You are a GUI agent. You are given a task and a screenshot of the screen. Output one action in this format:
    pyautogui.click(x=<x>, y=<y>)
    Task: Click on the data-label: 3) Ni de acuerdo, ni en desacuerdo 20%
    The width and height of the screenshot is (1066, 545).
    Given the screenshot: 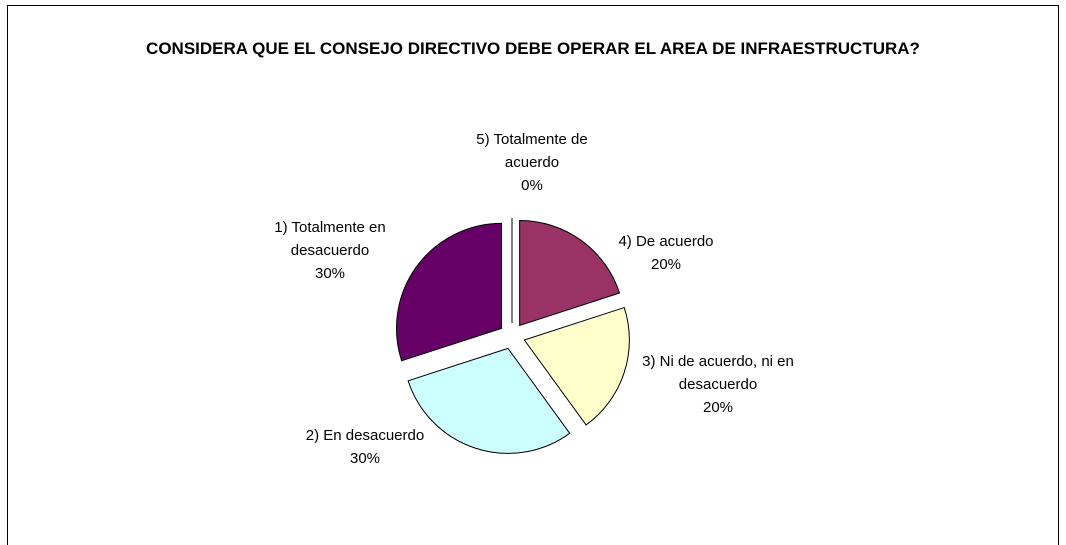 What is the action you would take?
    pyautogui.click(x=718, y=384)
    